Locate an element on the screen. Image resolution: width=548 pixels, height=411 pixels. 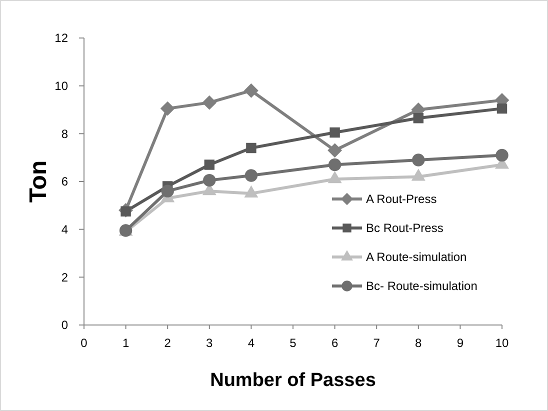
x-tick-label: 5 is located at coordinates (293, 343).